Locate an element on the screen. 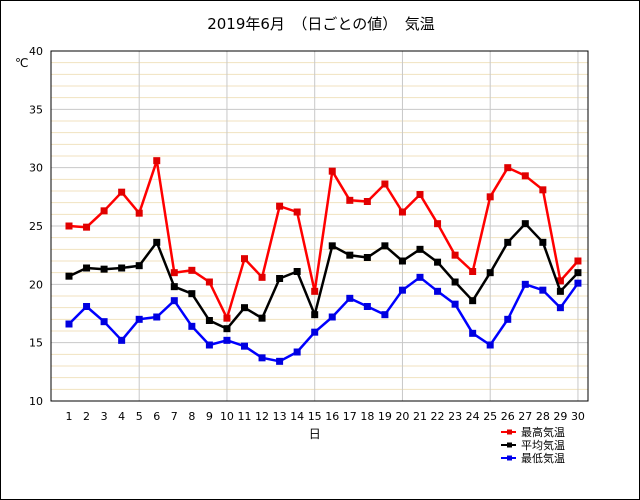 The image size is (640, 500). x-tick-label: 15 is located at coordinates (315, 416).